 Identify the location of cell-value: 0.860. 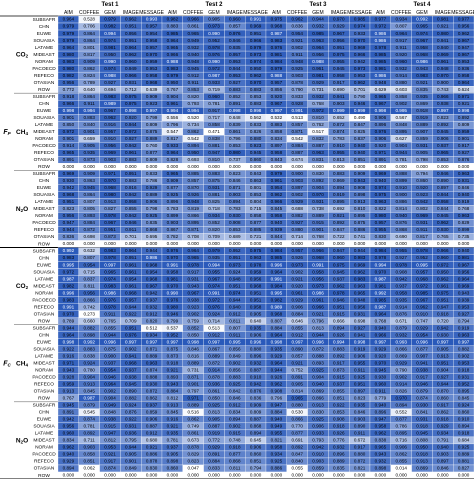
(256, 159).